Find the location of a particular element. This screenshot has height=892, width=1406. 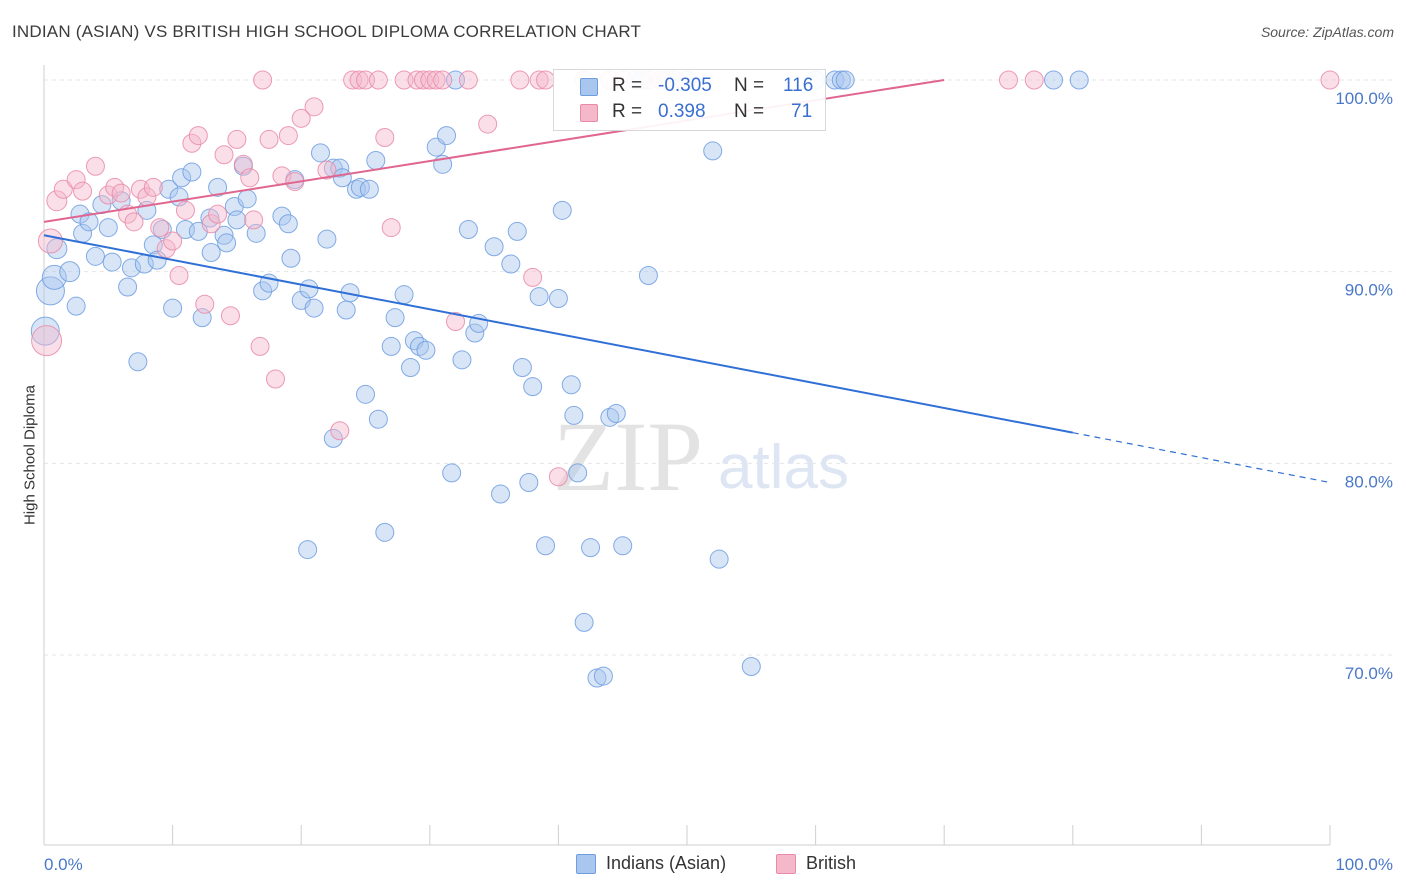

stats-box: R = -0.305 N = 116 R = 0.398 N = 71 is located at coordinates (689, 100).